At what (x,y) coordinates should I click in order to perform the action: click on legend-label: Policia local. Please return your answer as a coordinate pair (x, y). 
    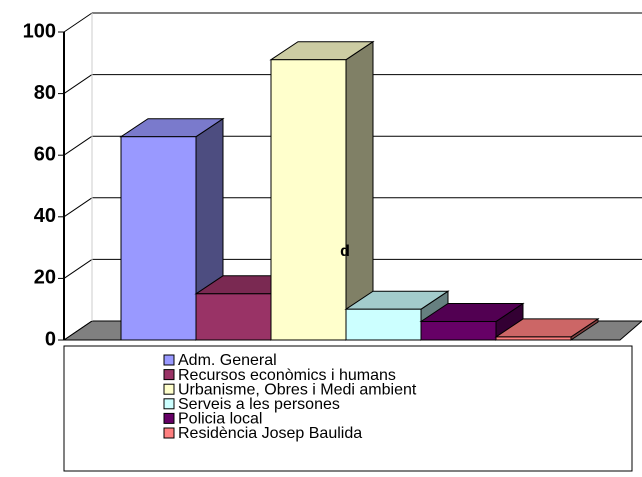
    Looking at the image, I should click on (220, 419).